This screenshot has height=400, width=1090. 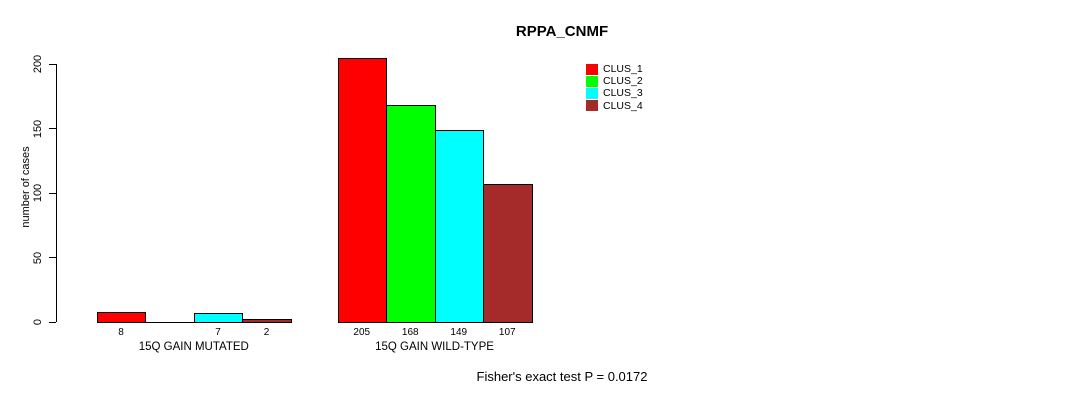 I want to click on legend-label: CLUS_3, so click(x=623, y=93).